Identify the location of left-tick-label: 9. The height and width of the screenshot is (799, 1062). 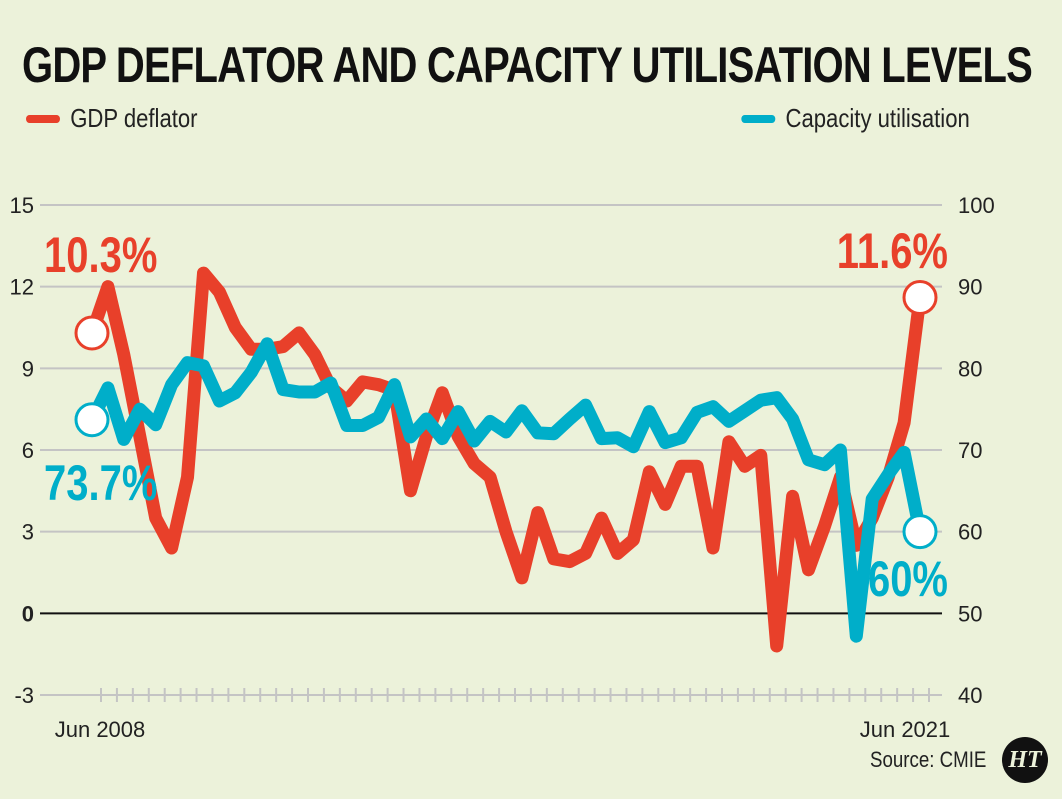
(28, 368).